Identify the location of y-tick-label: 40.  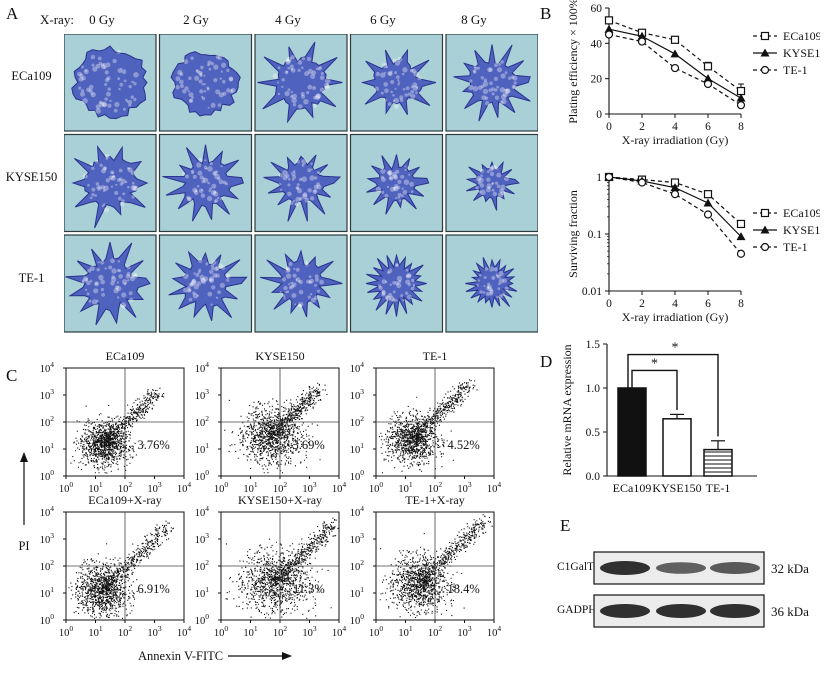
(597, 44).